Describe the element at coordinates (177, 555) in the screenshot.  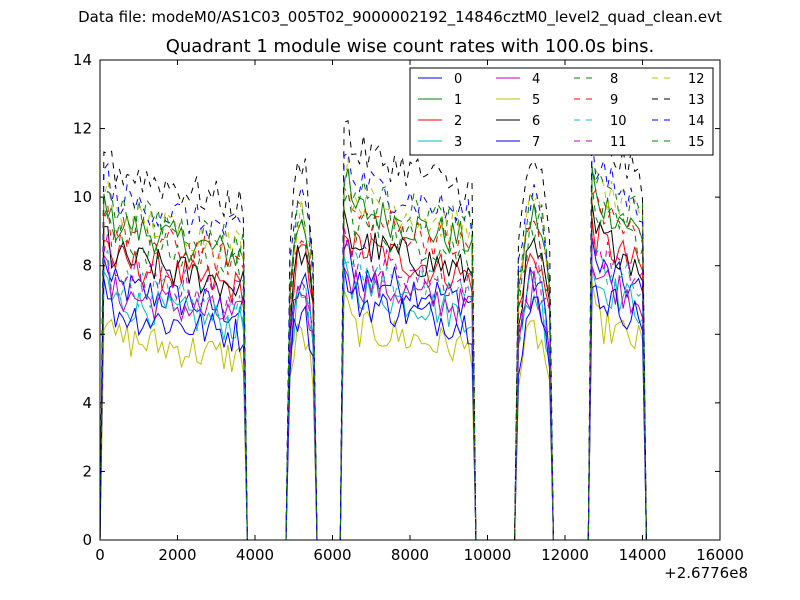
I see `x-tick-label: 2000` at that location.